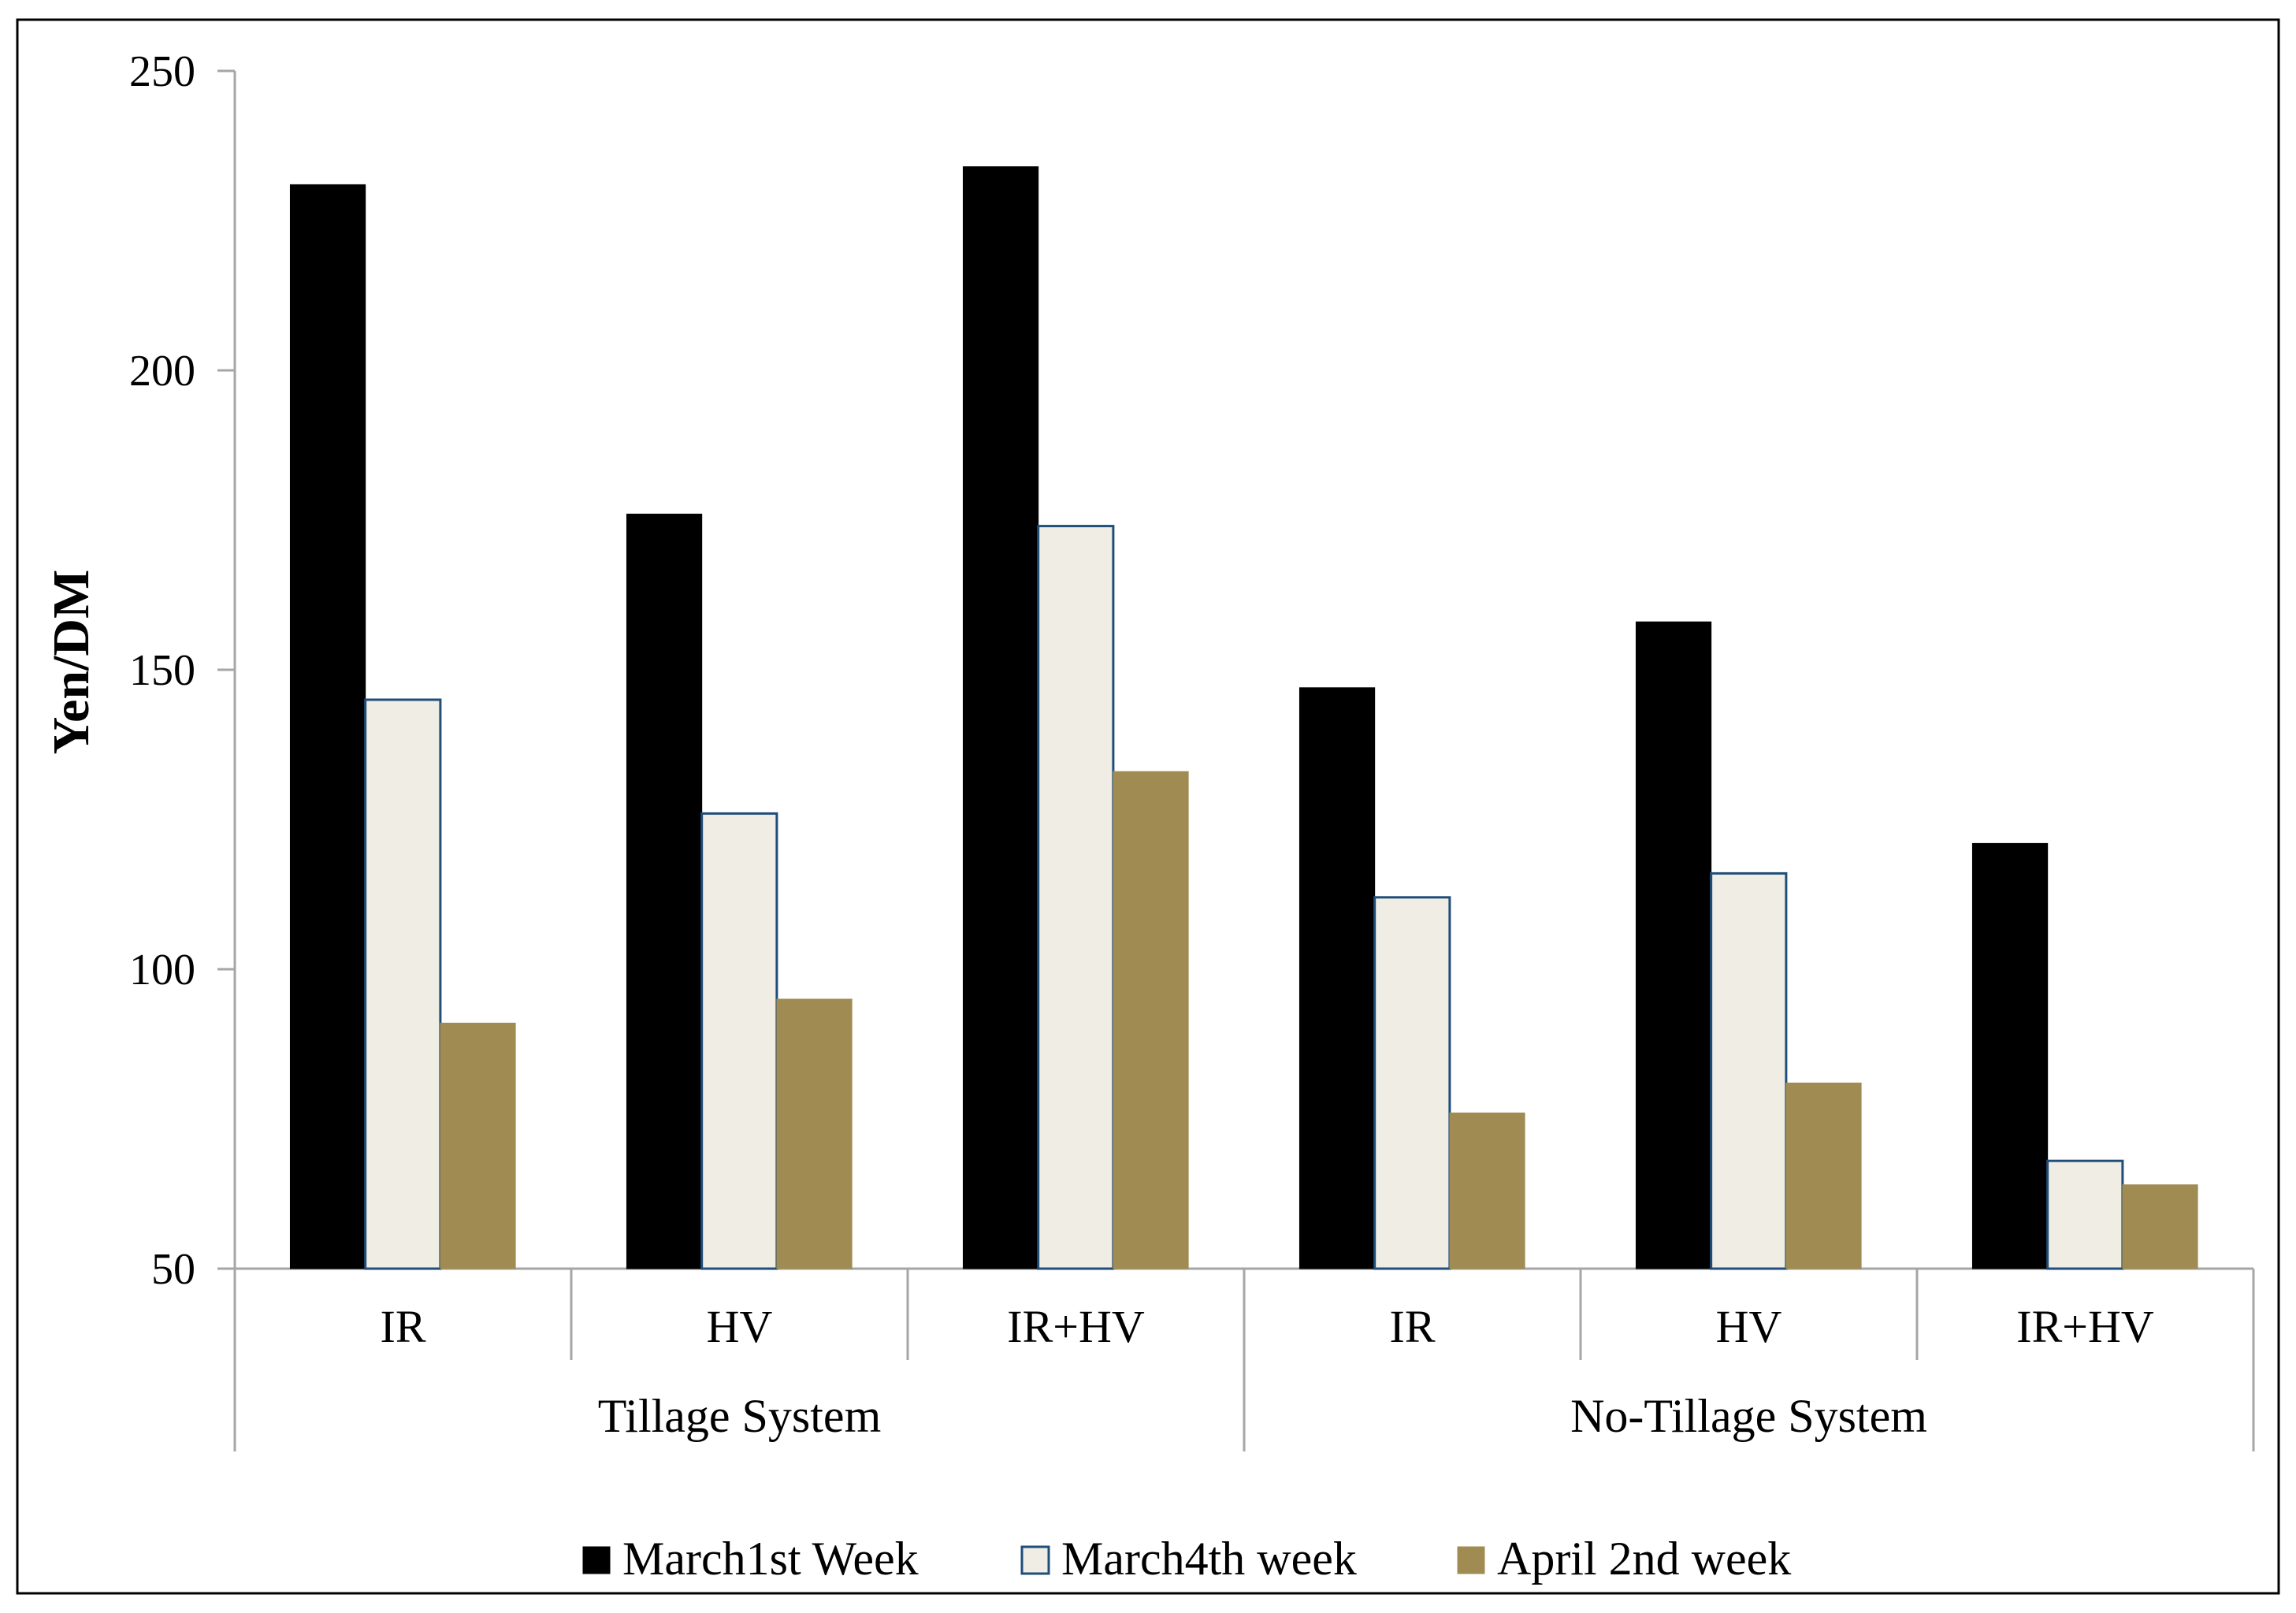 This screenshot has height=1613, width=2296. I want to click on y-tick-label: 50, so click(173, 1269).